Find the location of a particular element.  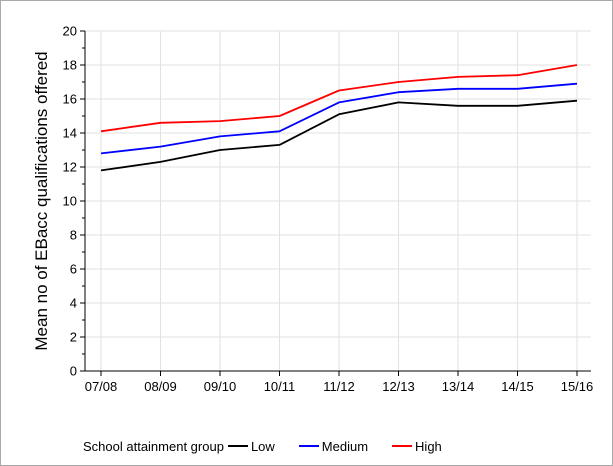

y-tick-label: 14 is located at coordinates (70, 133).